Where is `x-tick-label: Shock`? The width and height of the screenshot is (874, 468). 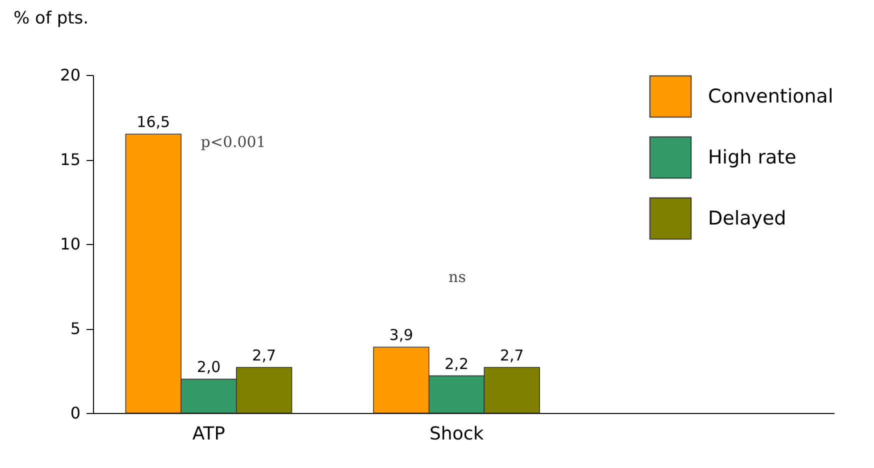 x-tick-label: Shock is located at coordinates (456, 434).